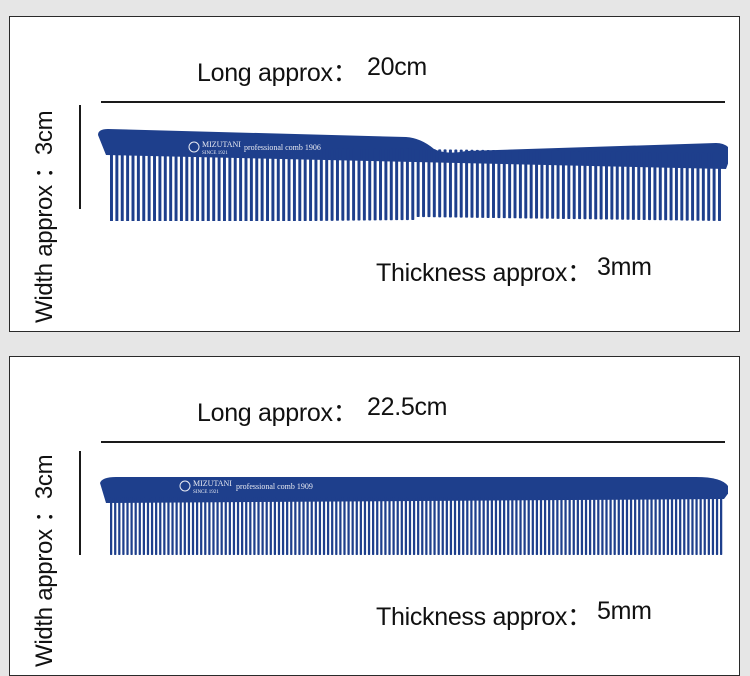 The height and width of the screenshot is (676, 750). I want to click on comb-since: SINCE 1921, so click(206, 492).